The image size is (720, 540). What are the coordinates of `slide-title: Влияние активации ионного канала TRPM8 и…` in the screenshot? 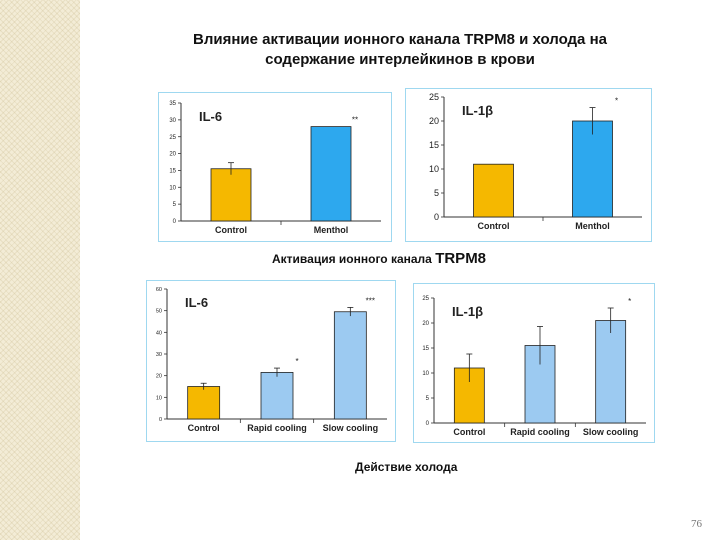 It's located at (400, 50).